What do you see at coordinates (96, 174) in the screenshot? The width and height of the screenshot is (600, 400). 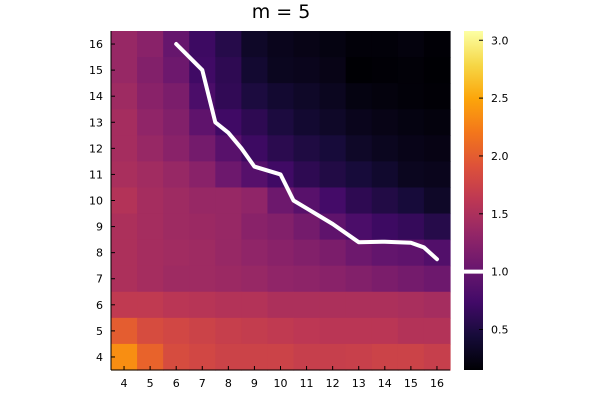 I see `y-tick-label: 11` at bounding box center [96, 174].